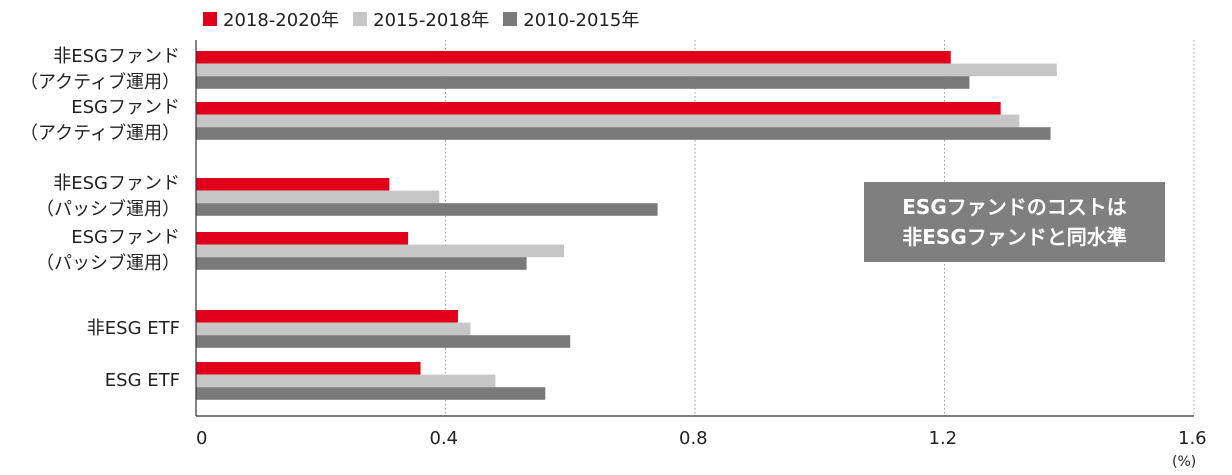 The image size is (1232, 475). Describe the element at coordinates (943, 438) in the screenshot. I see `x-tick-label: 1.2` at that location.